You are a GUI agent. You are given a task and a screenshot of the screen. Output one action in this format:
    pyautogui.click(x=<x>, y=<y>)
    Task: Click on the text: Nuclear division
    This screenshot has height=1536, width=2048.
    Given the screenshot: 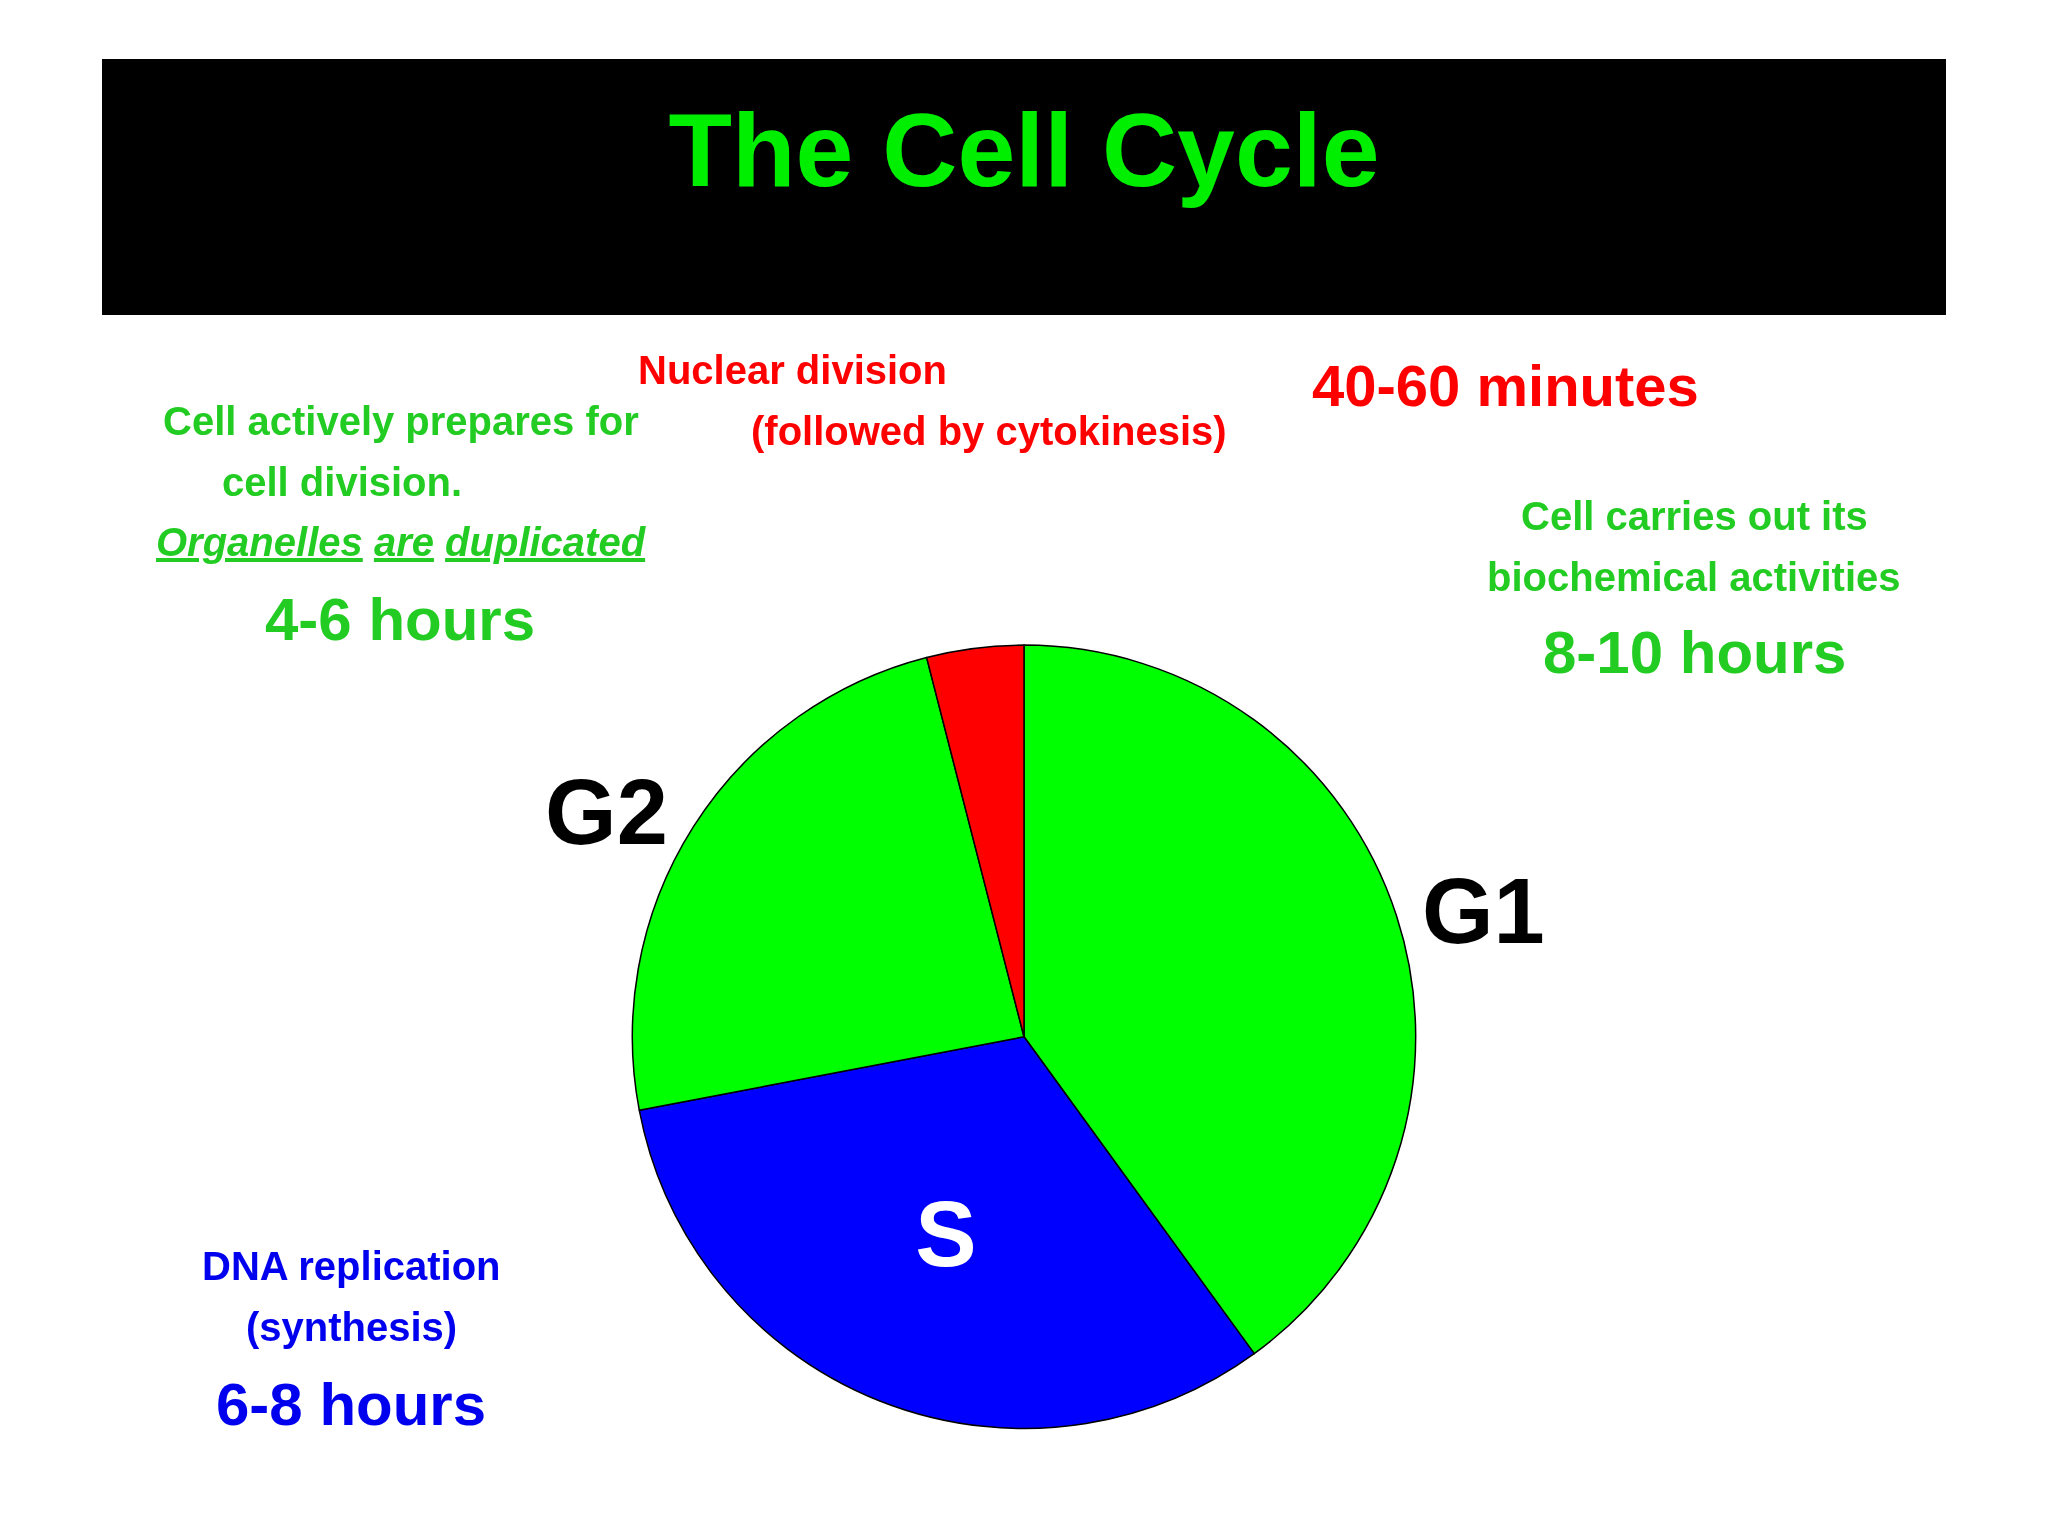 What is the action you would take?
    pyautogui.click(x=792, y=370)
    